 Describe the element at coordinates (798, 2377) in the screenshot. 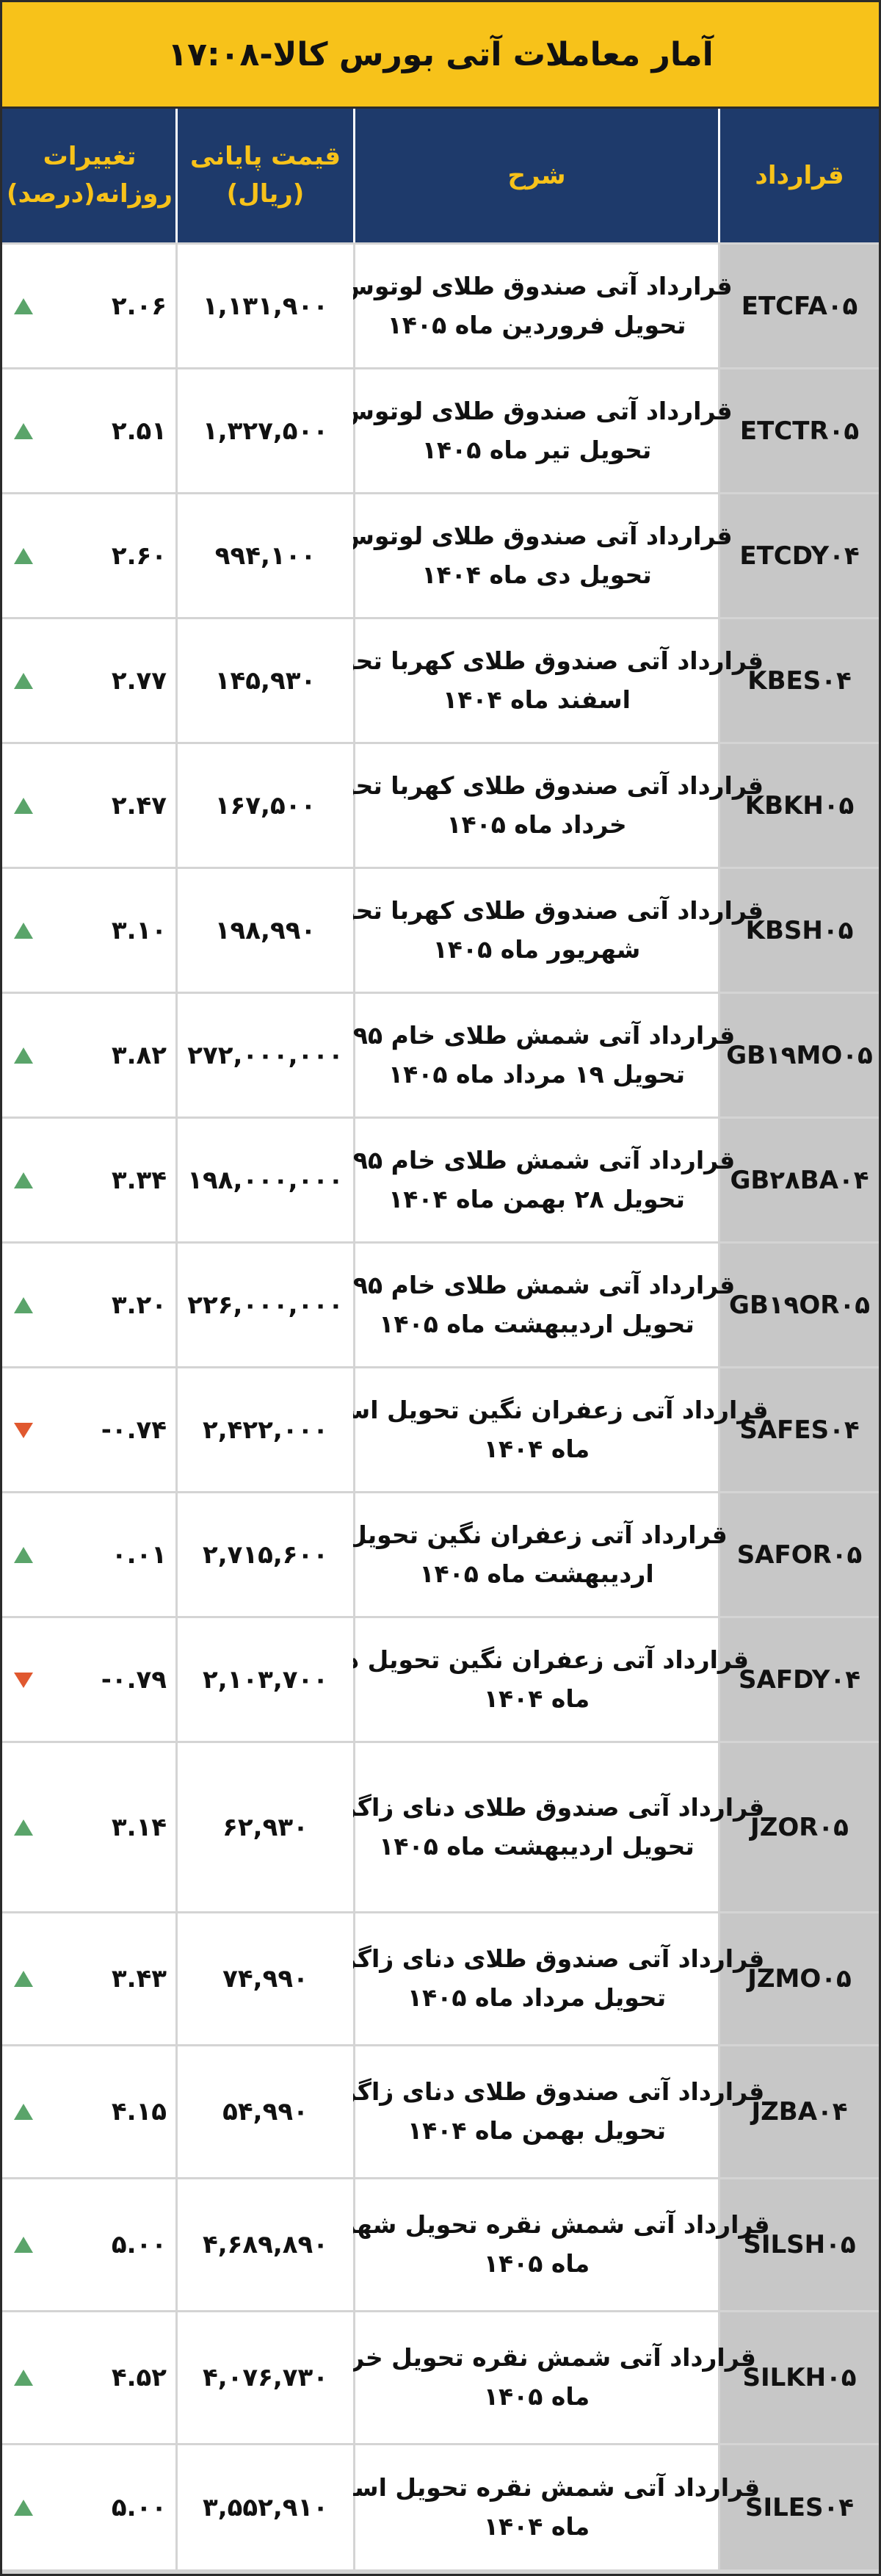

I see `code-cell: SILKH۰۵` at that location.